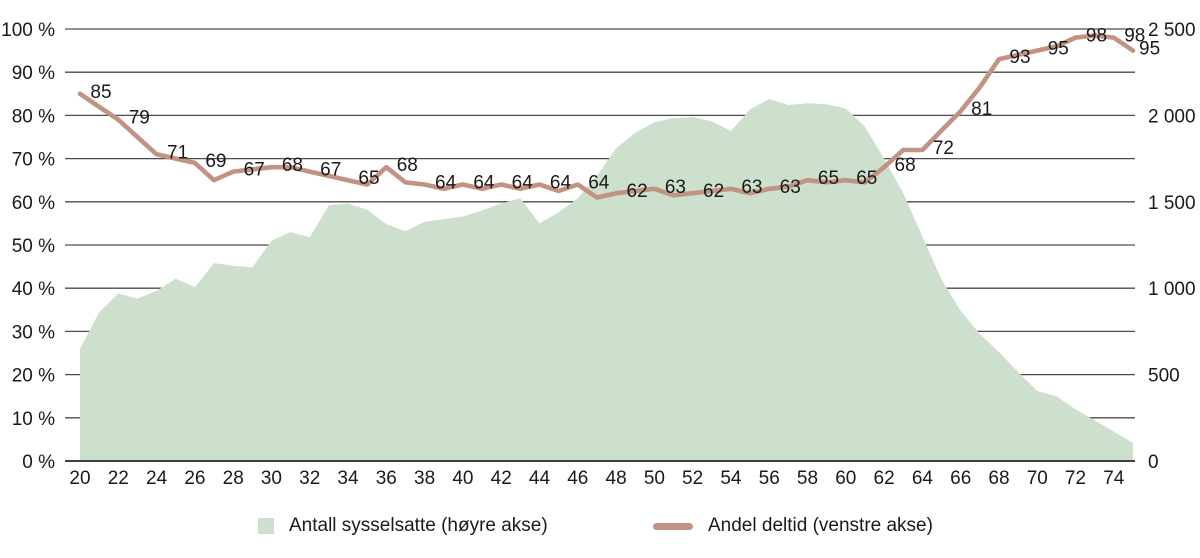  What do you see at coordinates (501, 478) in the screenshot?
I see `x-axis-tick: 42` at bounding box center [501, 478].